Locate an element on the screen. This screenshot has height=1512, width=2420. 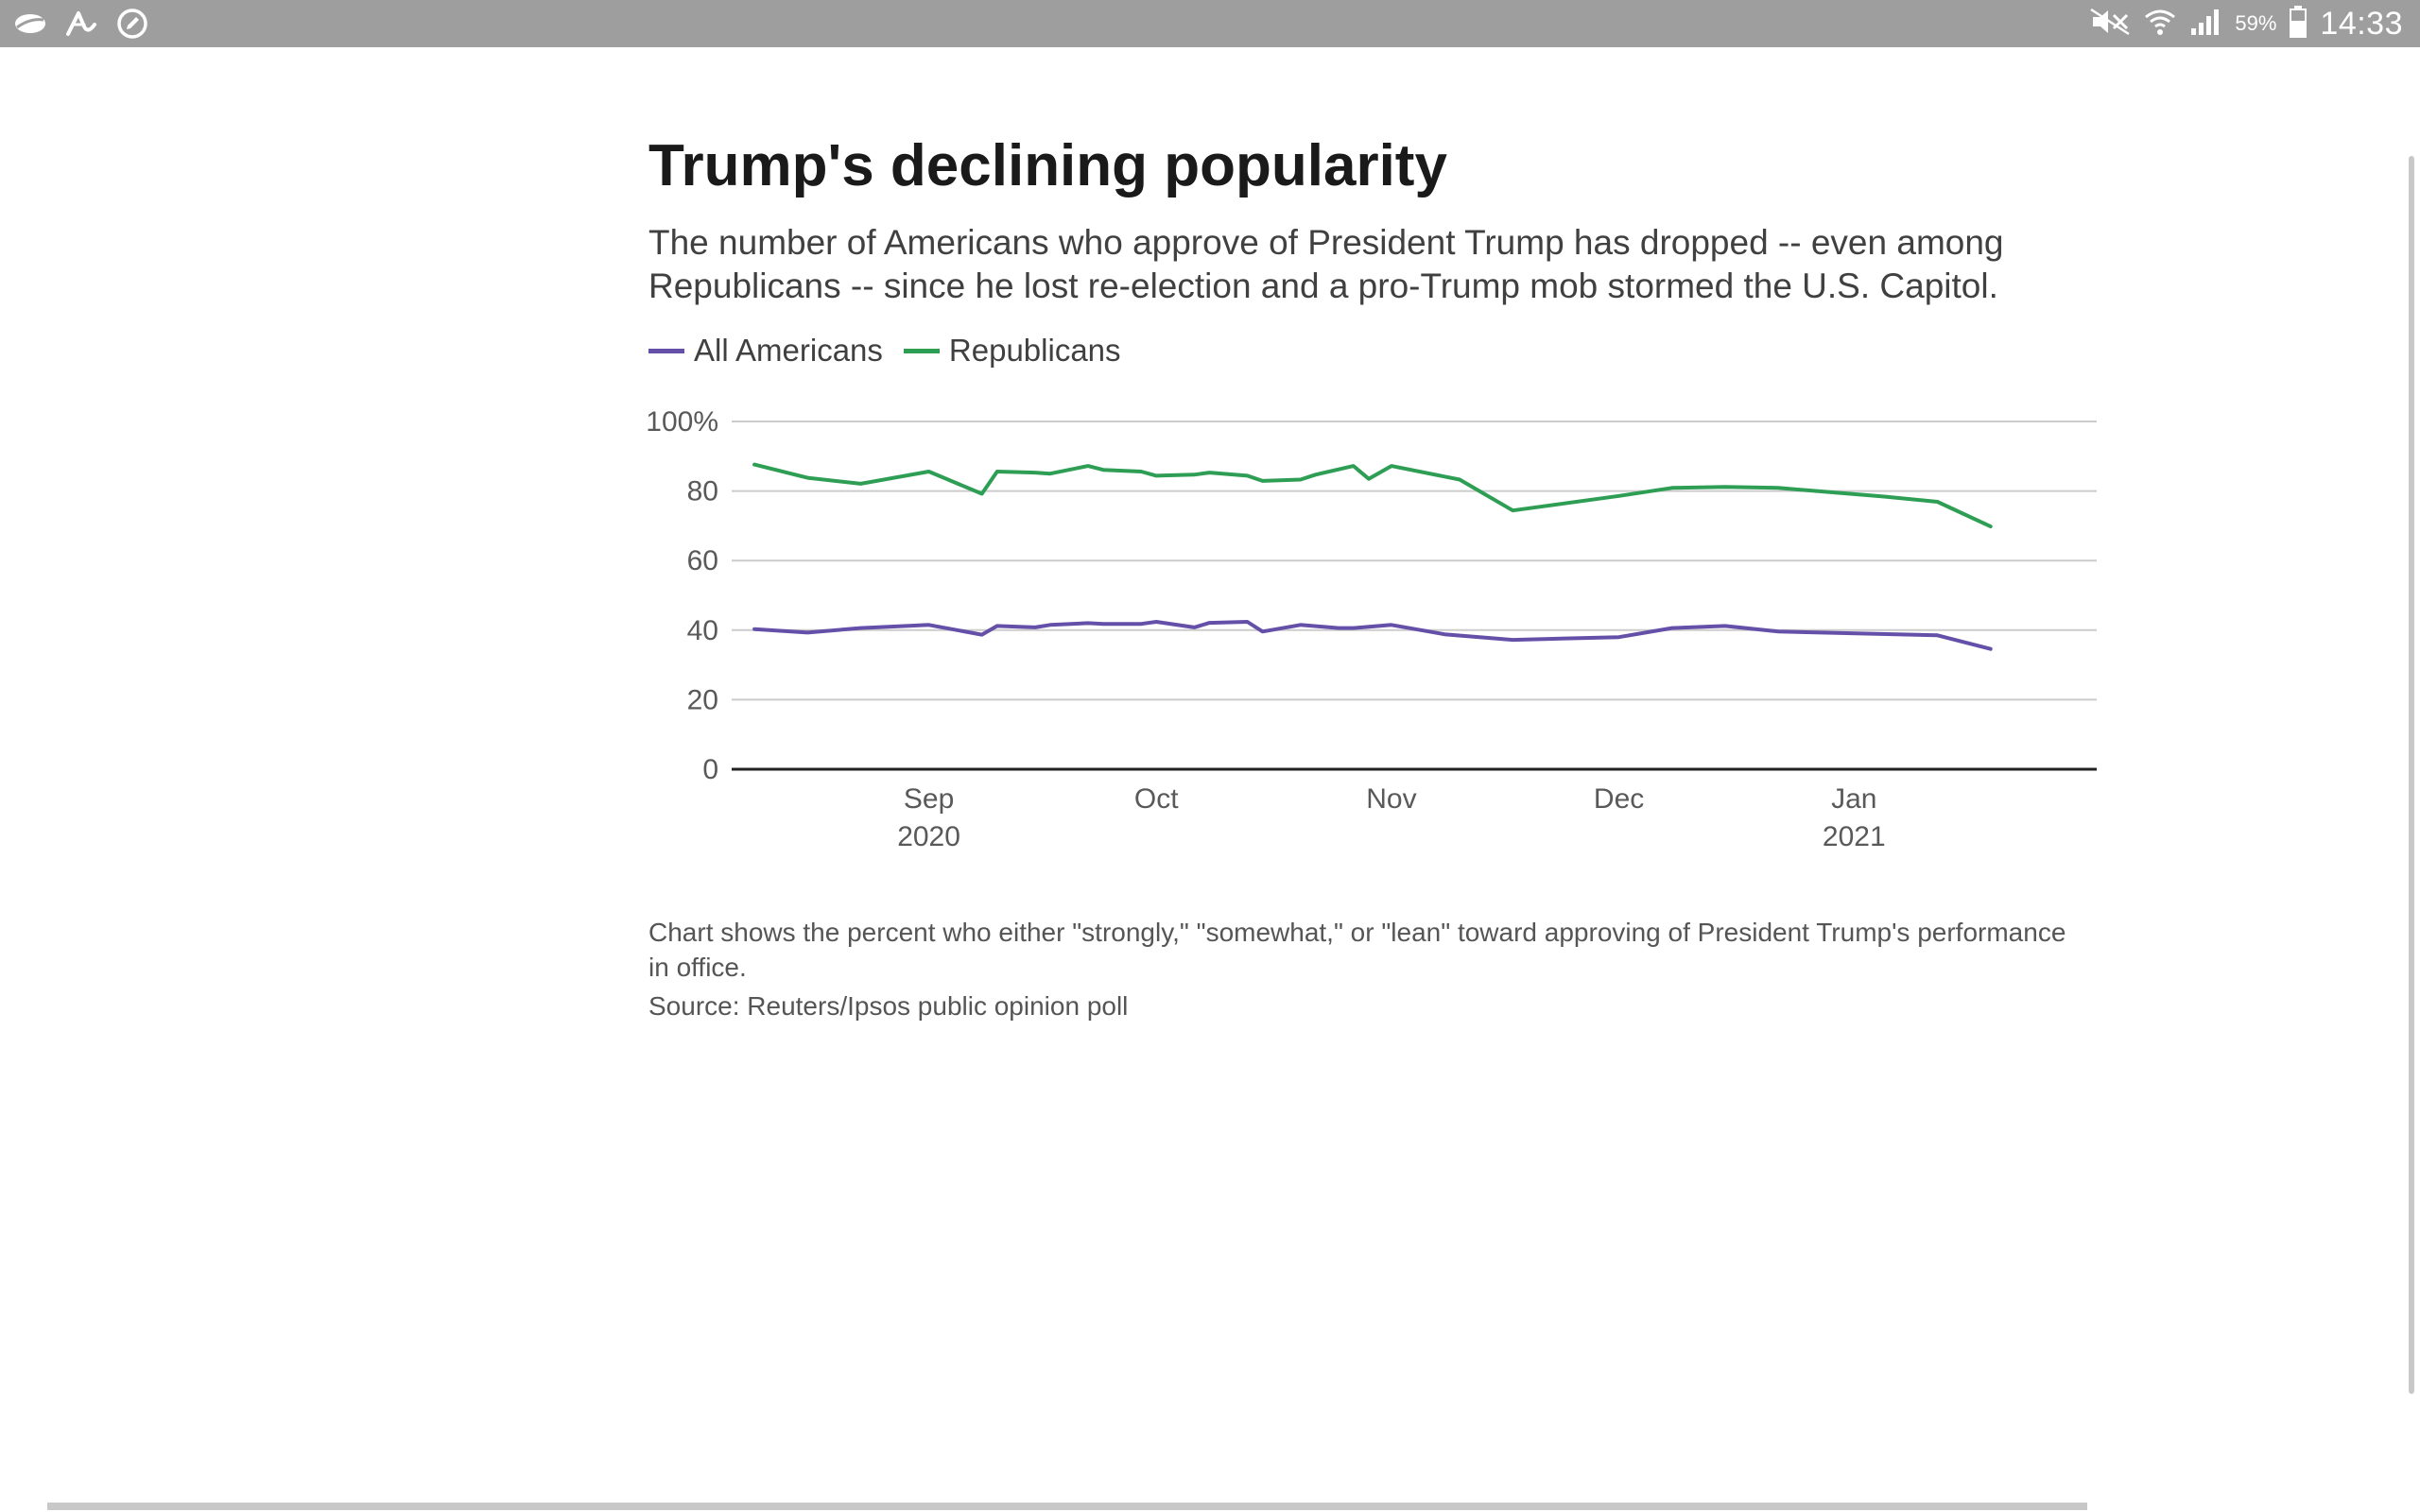
legend-label-all-americans: All Americans is located at coordinates (788, 350).